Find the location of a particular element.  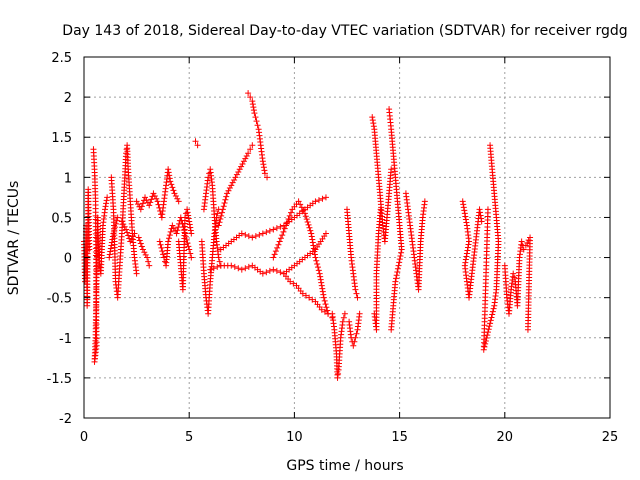

y-tick-label: 1.5 is located at coordinates (61, 138).